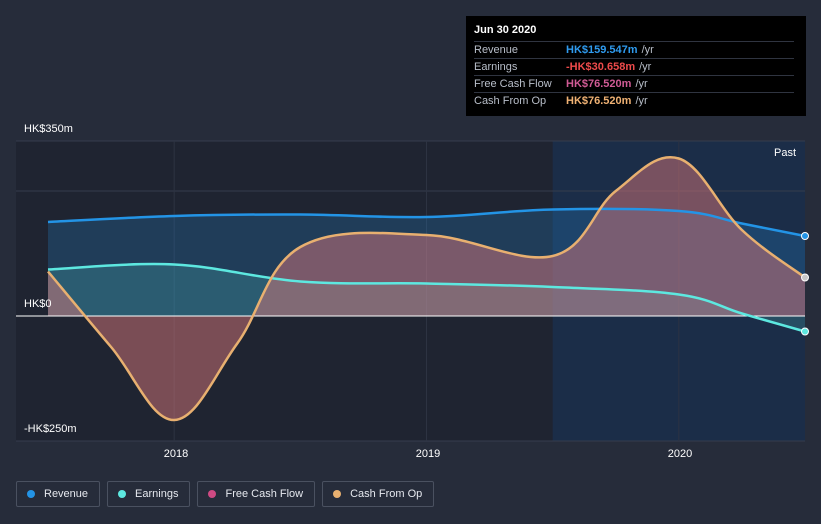 The height and width of the screenshot is (524, 821). I want to click on tooltip-date: Jun 30 2020, so click(505, 30).